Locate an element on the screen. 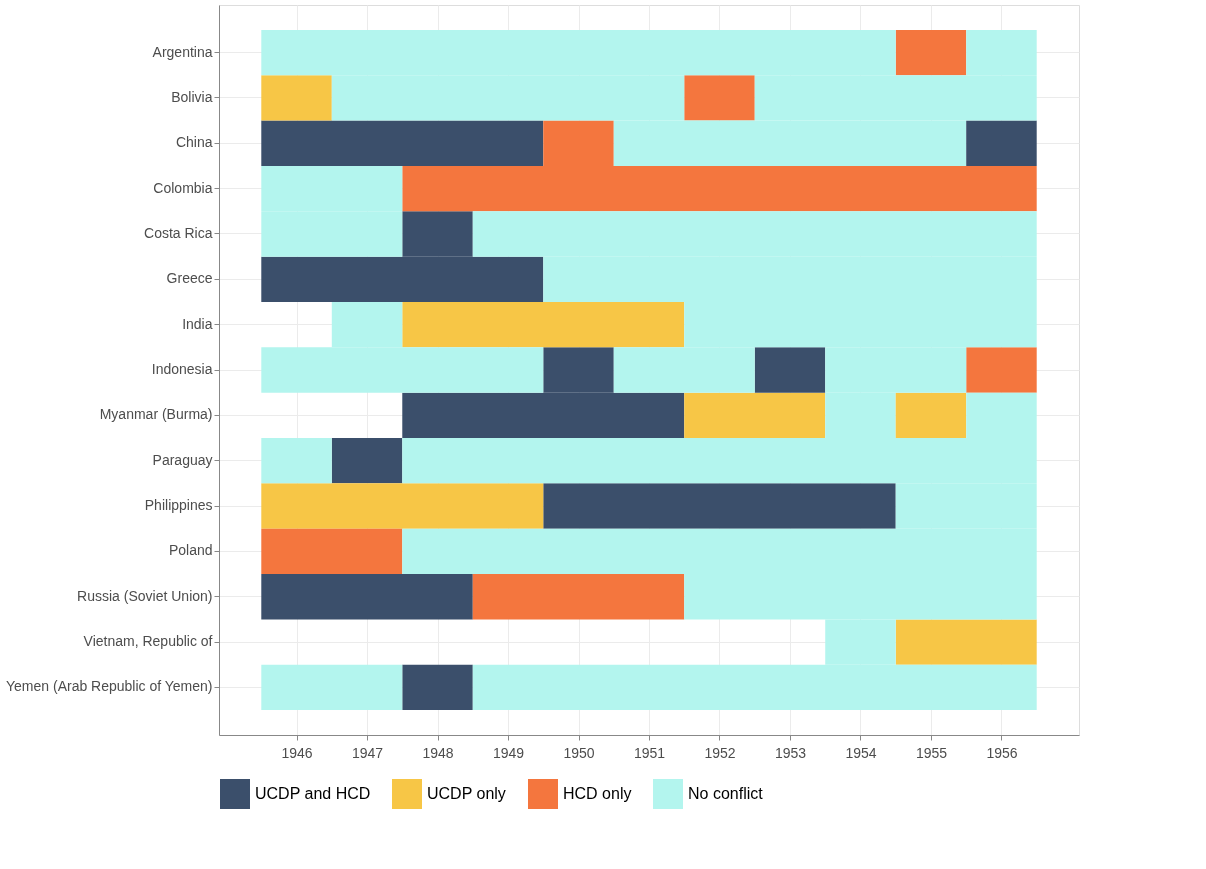 The image size is (1206, 869). y-tick-label: Poland is located at coordinates (190, 550).